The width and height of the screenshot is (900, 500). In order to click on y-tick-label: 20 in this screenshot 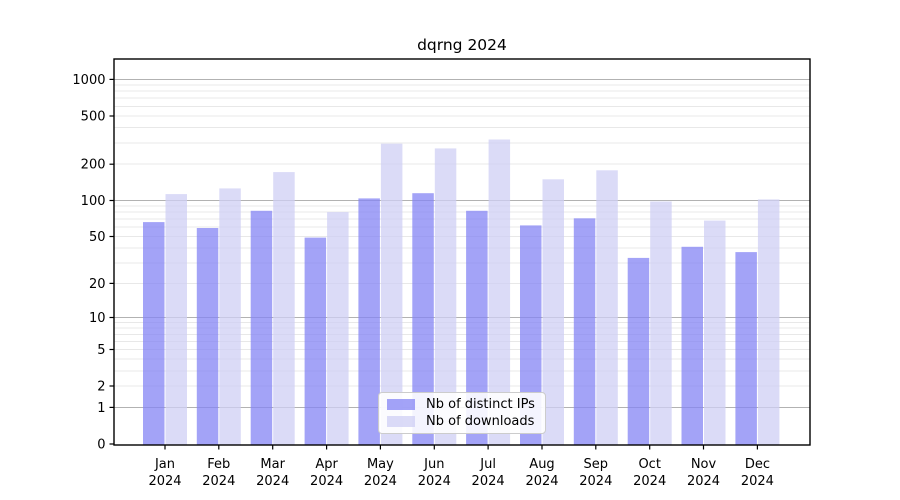, I will do `click(97, 284)`.